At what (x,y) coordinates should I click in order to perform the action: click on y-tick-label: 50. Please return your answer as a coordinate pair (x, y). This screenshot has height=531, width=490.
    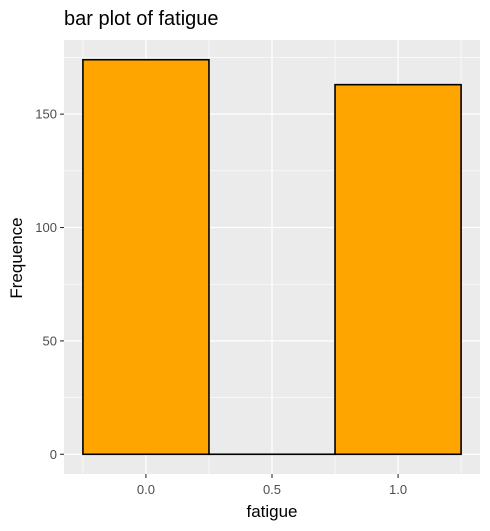
    Looking at the image, I should click on (50, 340).